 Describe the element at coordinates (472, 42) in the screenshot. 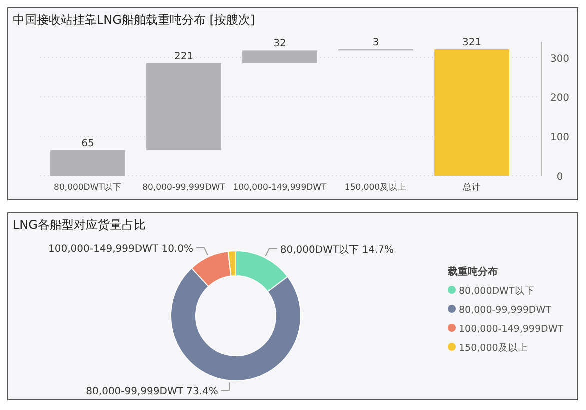

I see `data-label: 321` at that location.